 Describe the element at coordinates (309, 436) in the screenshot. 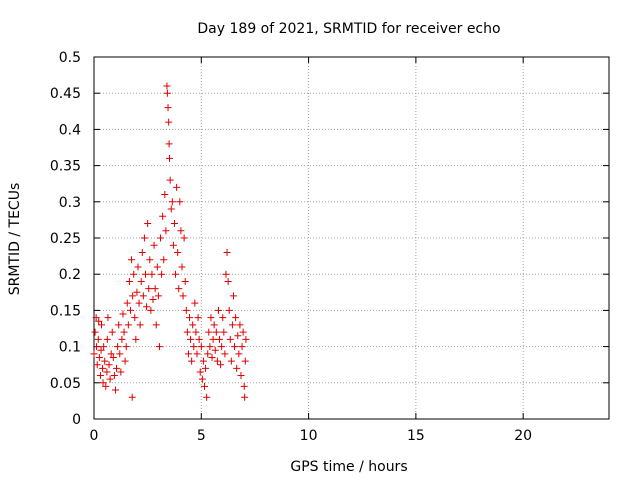

I see `x-tick-label: 10` at that location.